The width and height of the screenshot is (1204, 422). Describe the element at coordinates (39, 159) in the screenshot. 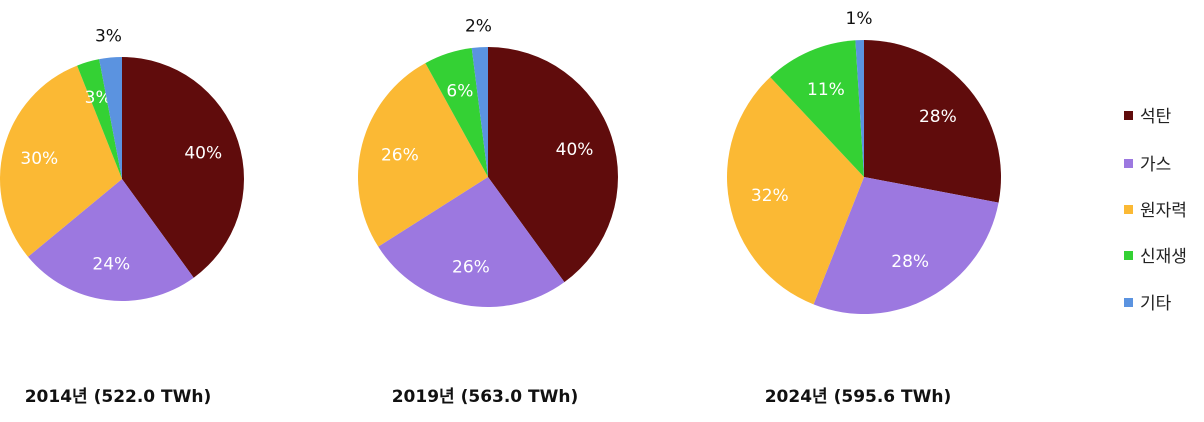

I see `pie-label-nuclear-0: 30%` at that location.